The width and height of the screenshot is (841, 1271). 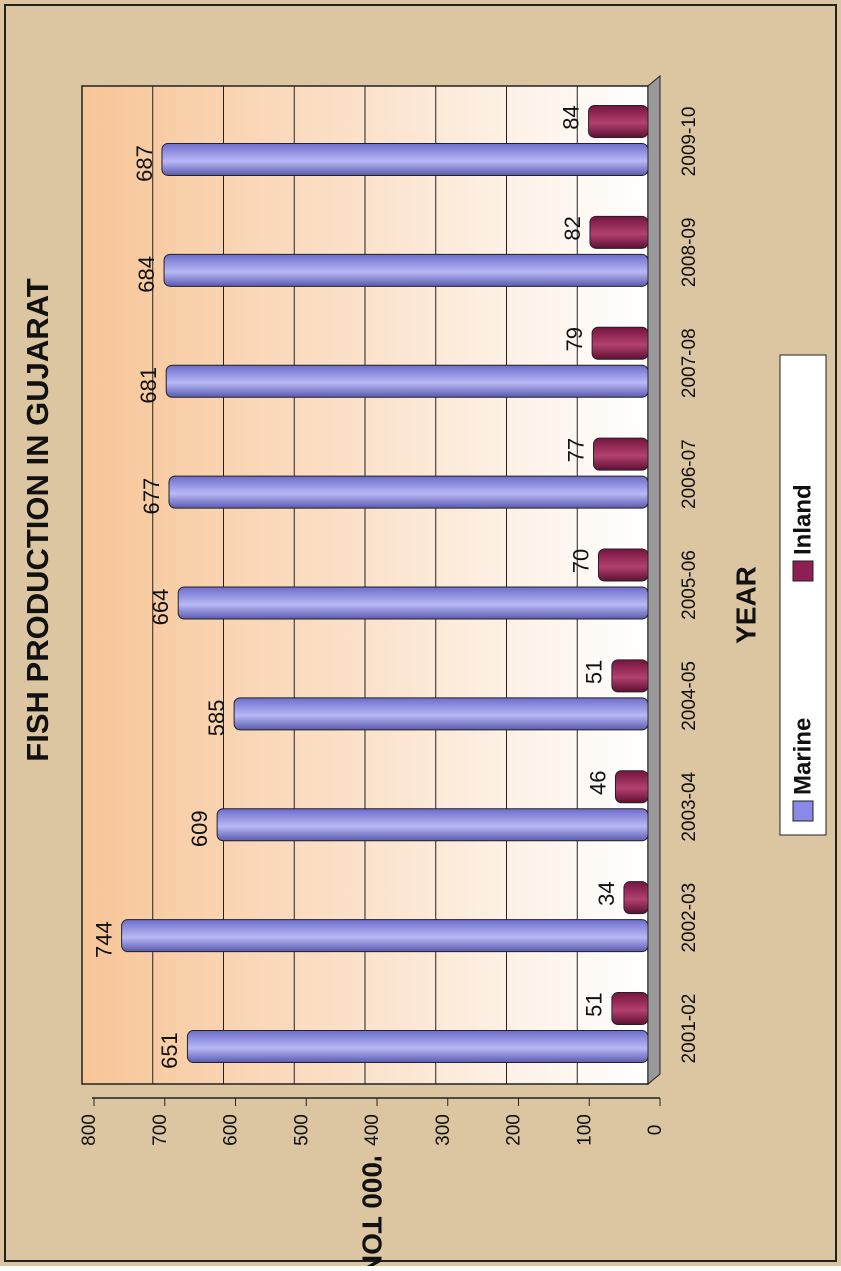 What do you see at coordinates (570, 117) in the screenshot?
I see `data-label: 84` at bounding box center [570, 117].